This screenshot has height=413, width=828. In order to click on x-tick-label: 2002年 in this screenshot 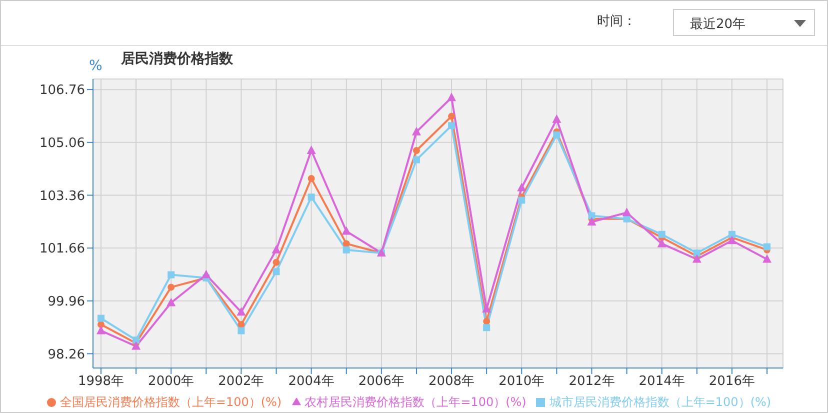, I will do `click(241, 382)`.